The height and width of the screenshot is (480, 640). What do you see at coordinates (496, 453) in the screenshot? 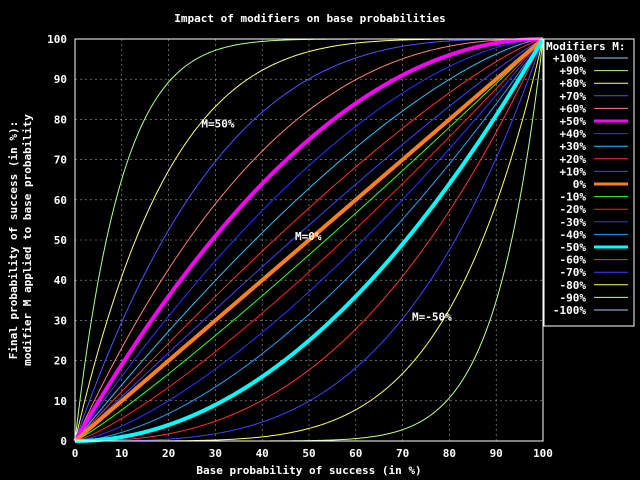
I see `x-tick-label: 90` at bounding box center [496, 453].